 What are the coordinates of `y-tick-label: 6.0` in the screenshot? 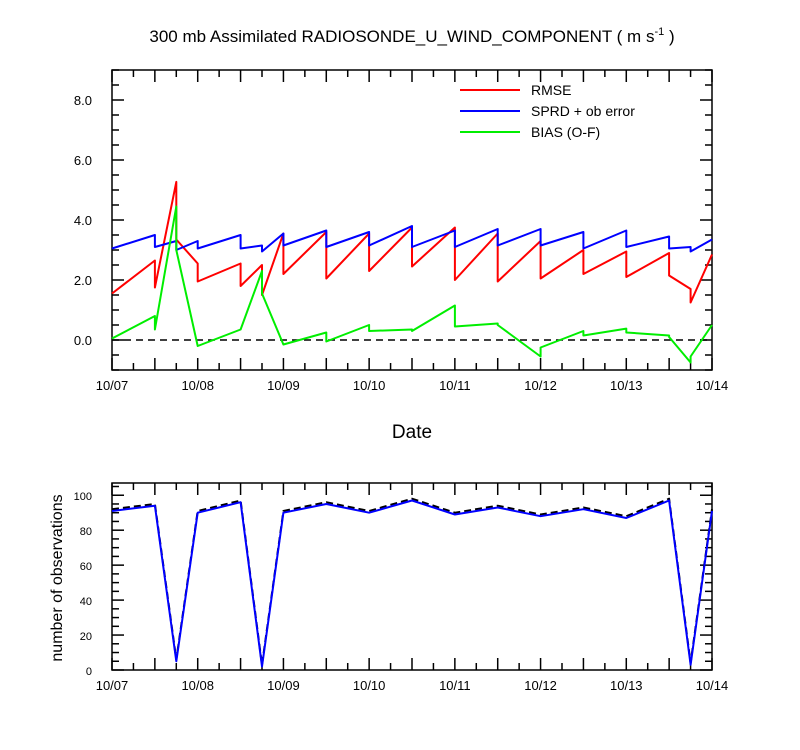 It's located at (83, 160).